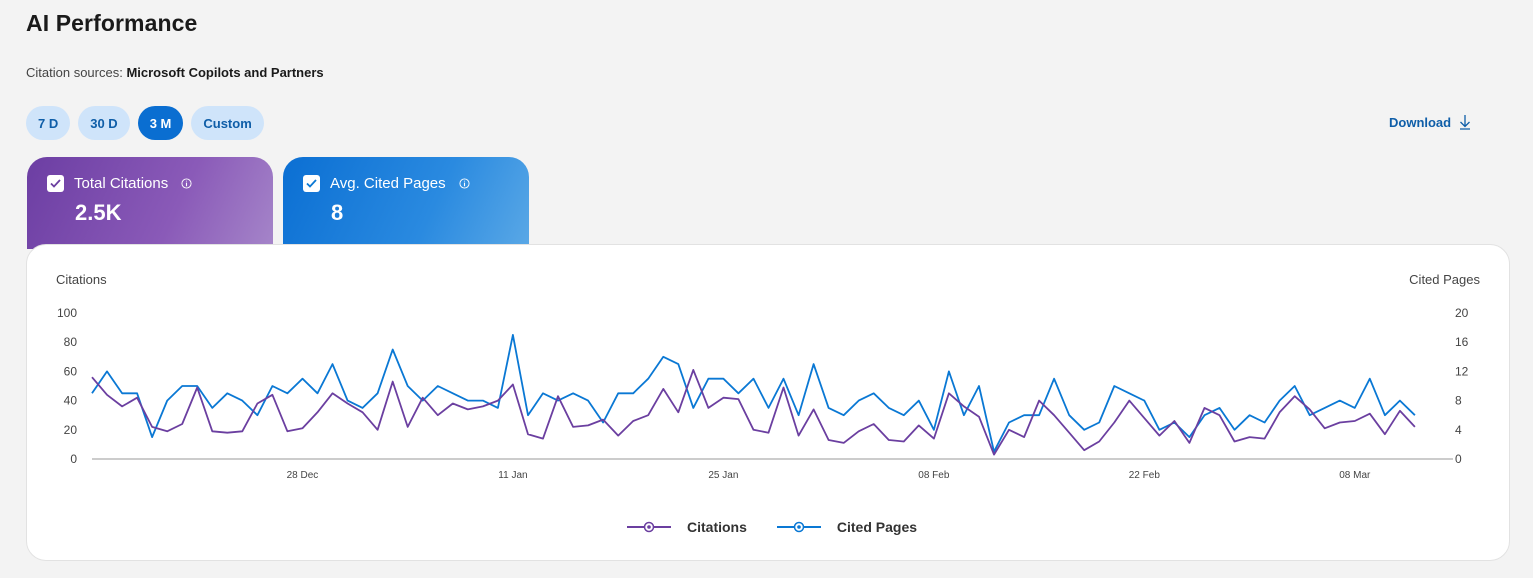 The image size is (1533, 578). What do you see at coordinates (1355, 475) in the screenshot?
I see `x-tick-label: 08 Mar` at bounding box center [1355, 475].